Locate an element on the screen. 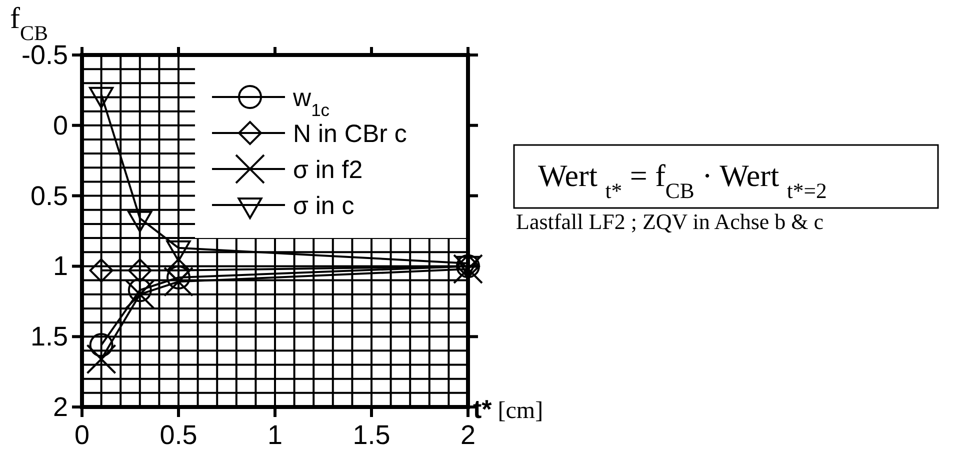 The image size is (969, 456). x-tick-label: 0.5 is located at coordinates (179, 435).